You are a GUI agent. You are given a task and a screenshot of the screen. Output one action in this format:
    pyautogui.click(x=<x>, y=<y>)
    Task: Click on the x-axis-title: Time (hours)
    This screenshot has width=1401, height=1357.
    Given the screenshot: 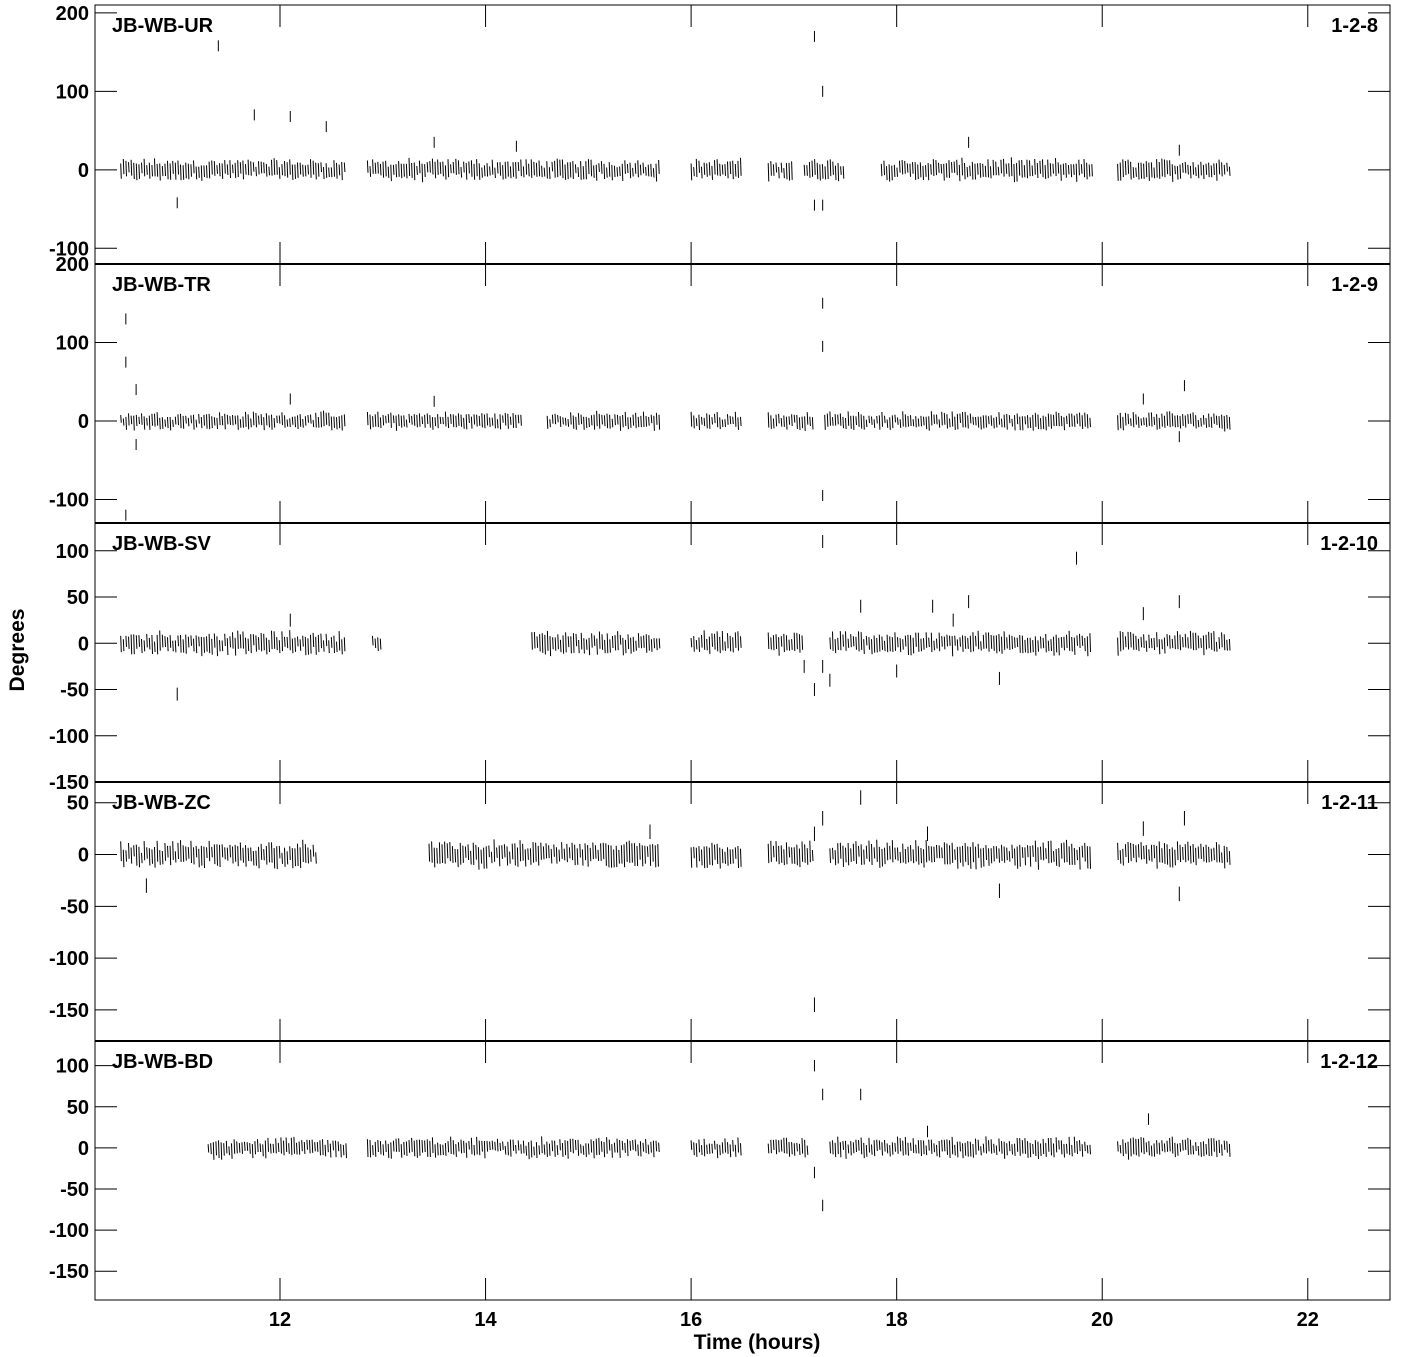 What is the action you would take?
    pyautogui.click(x=757, y=1342)
    